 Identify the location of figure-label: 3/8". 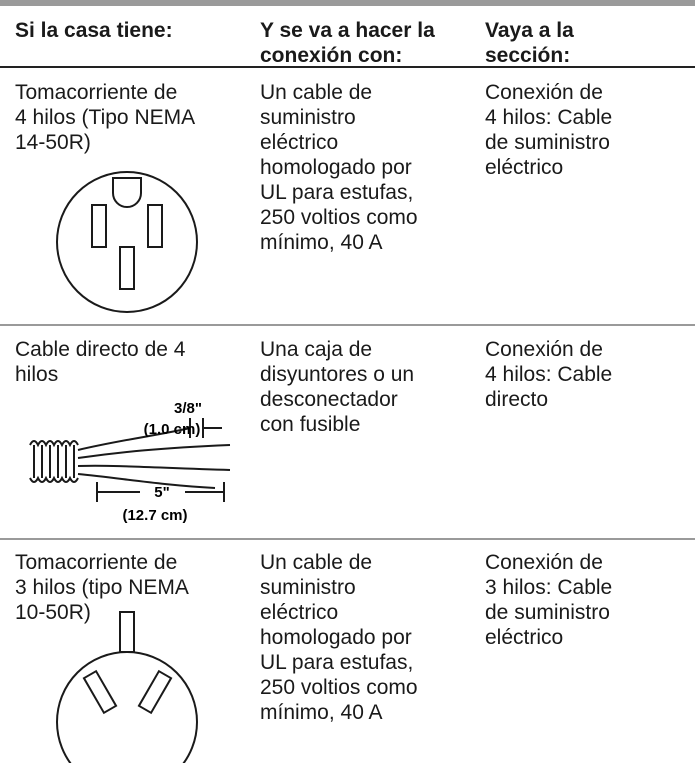
(188, 408).